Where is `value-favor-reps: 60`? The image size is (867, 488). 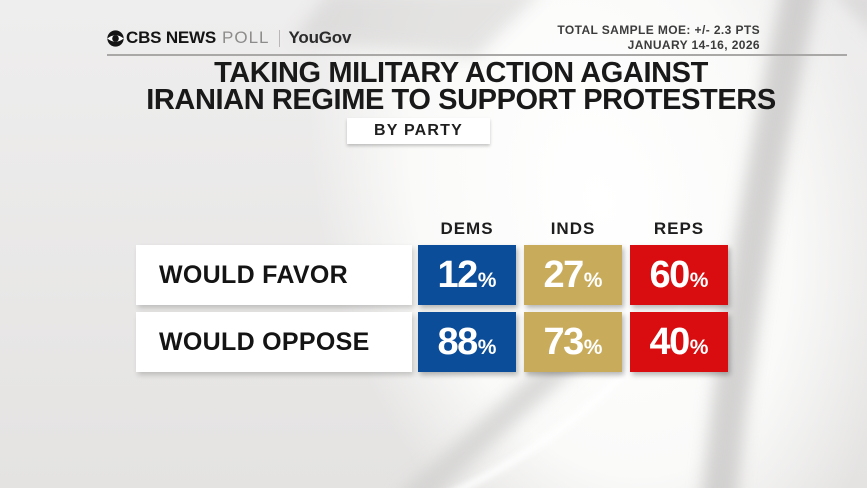
value-favor-reps: 60 is located at coordinates (670, 275).